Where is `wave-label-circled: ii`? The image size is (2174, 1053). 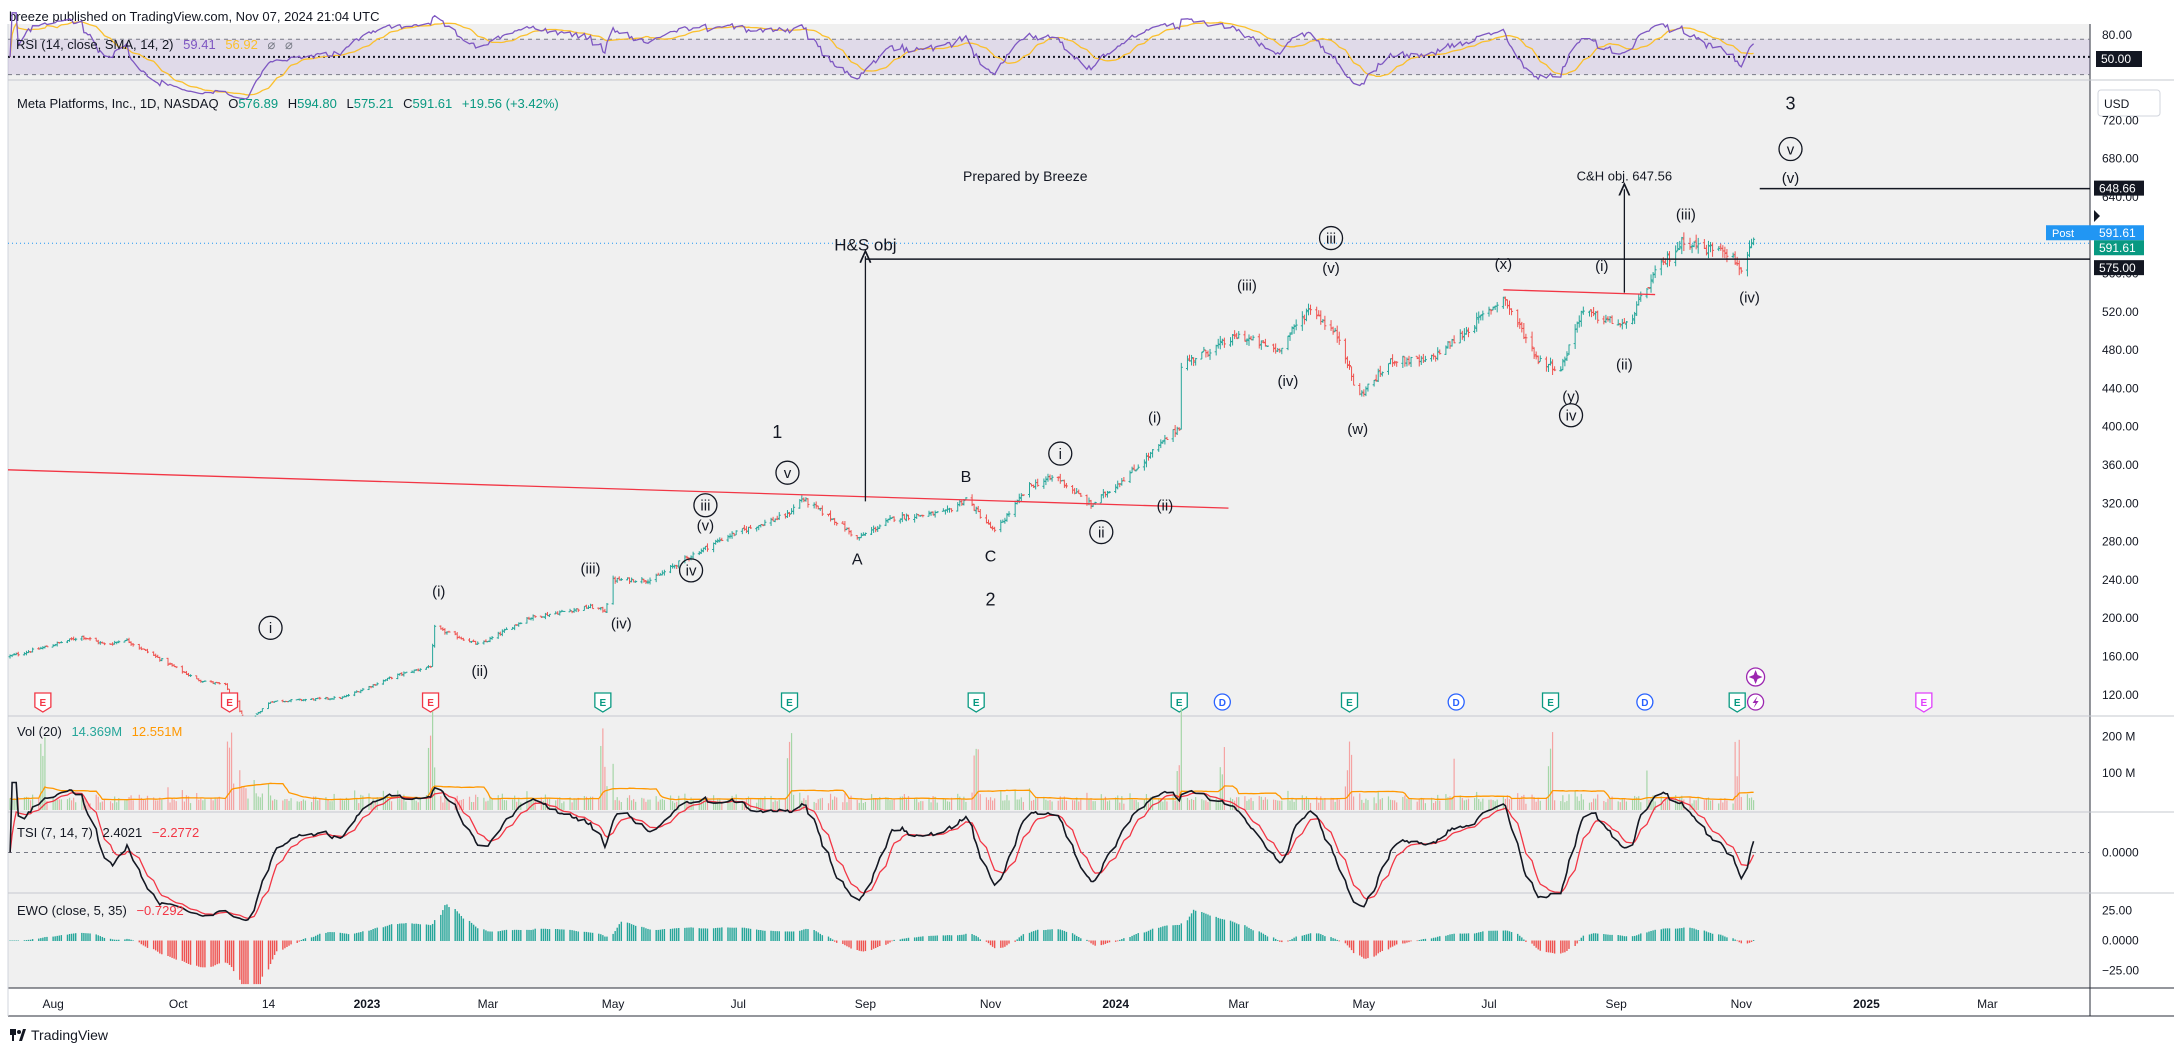 wave-label-circled: ii is located at coordinates (1101, 532).